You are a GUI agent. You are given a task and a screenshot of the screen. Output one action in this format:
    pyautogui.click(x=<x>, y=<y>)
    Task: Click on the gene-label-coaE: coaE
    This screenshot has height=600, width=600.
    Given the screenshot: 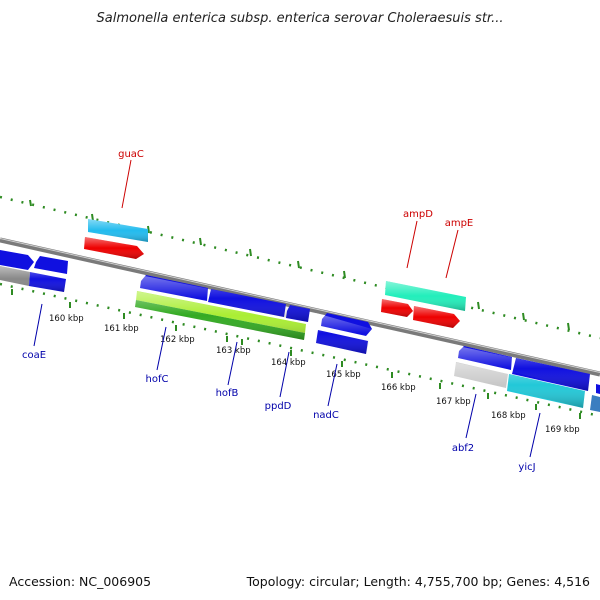 What is the action you would take?
    pyautogui.click(x=34, y=355)
    